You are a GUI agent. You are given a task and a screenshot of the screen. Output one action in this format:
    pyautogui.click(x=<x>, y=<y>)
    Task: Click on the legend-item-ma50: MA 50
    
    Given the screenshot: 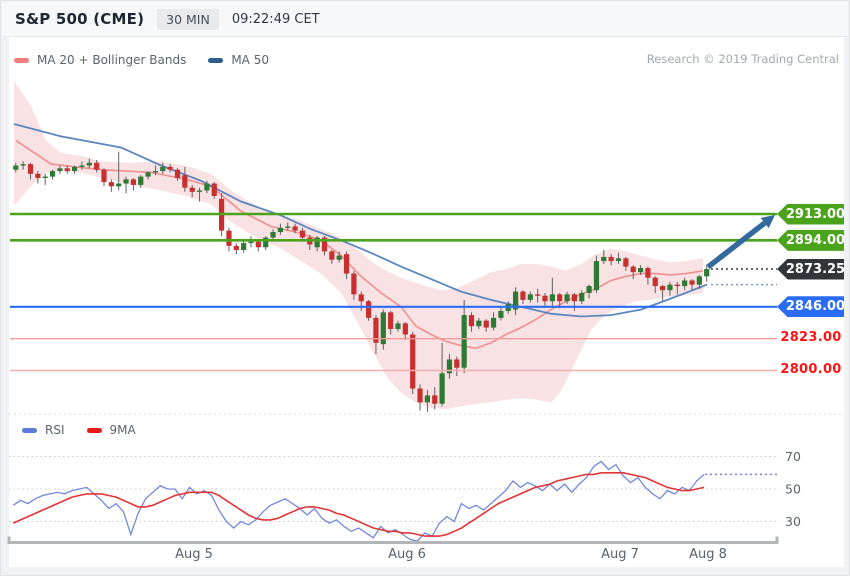 What is the action you would take?
    pyautogui.click(x=238, y=60)
    